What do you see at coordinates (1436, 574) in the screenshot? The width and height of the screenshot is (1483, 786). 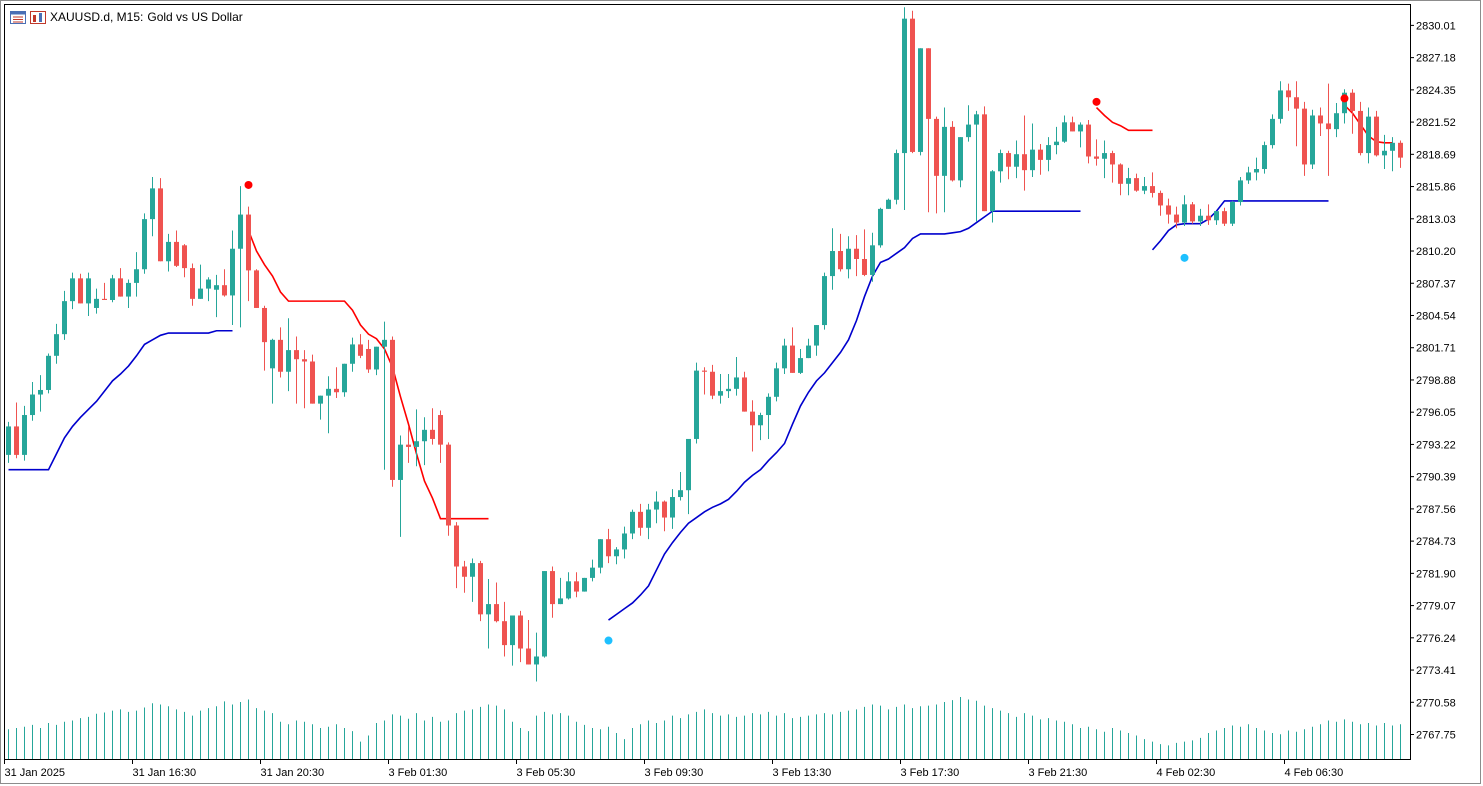 I see `price-tick-label: 2781.90` at bounding box center [1436, 574].